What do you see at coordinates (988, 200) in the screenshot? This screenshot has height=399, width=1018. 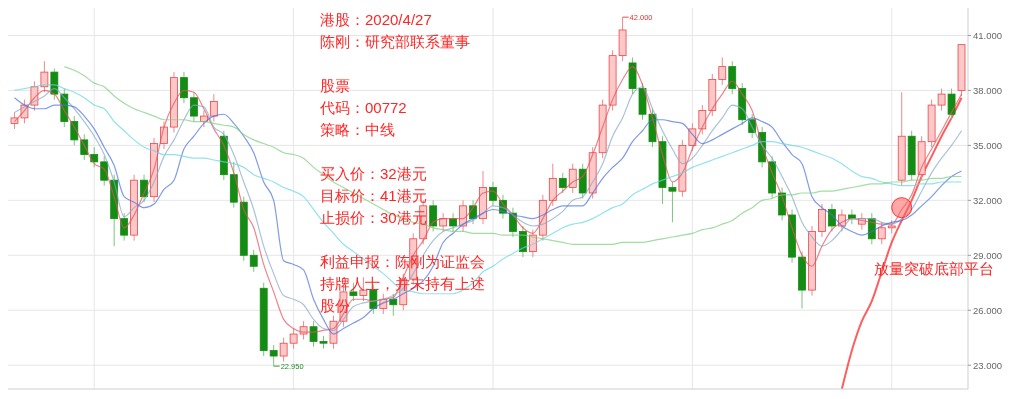 I see `y-tick-label: 32.000` at bounding box center [988, 200].